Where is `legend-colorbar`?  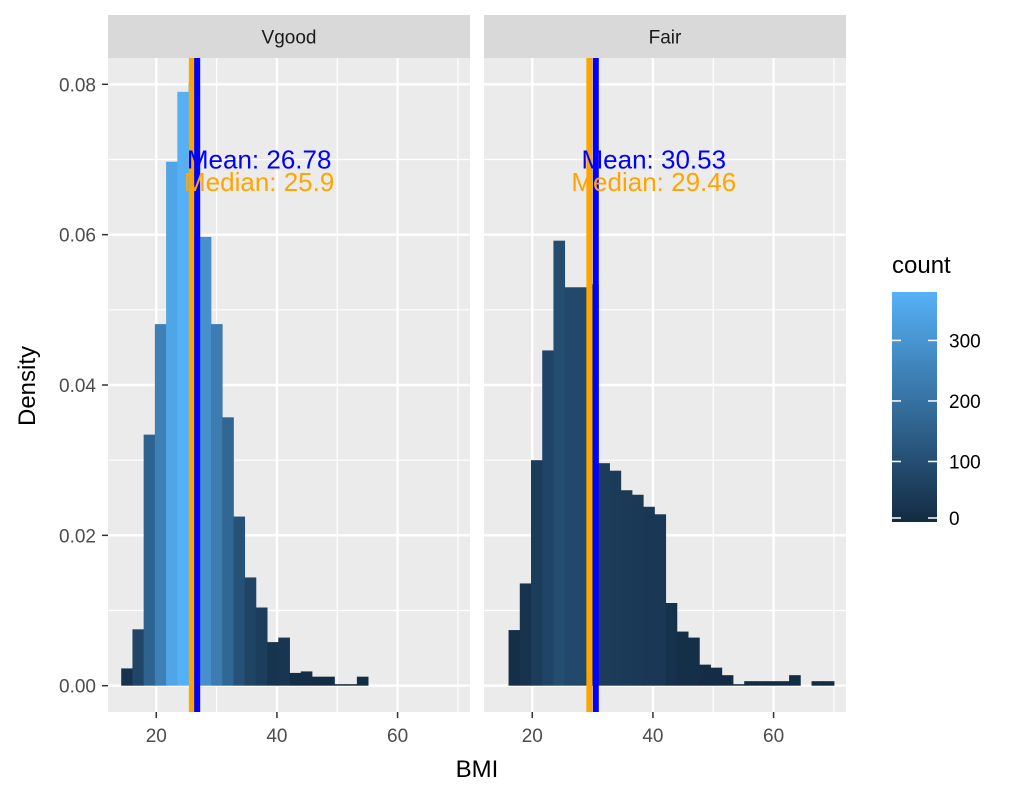
legend-colorbar is located at coordinates (914, 407).